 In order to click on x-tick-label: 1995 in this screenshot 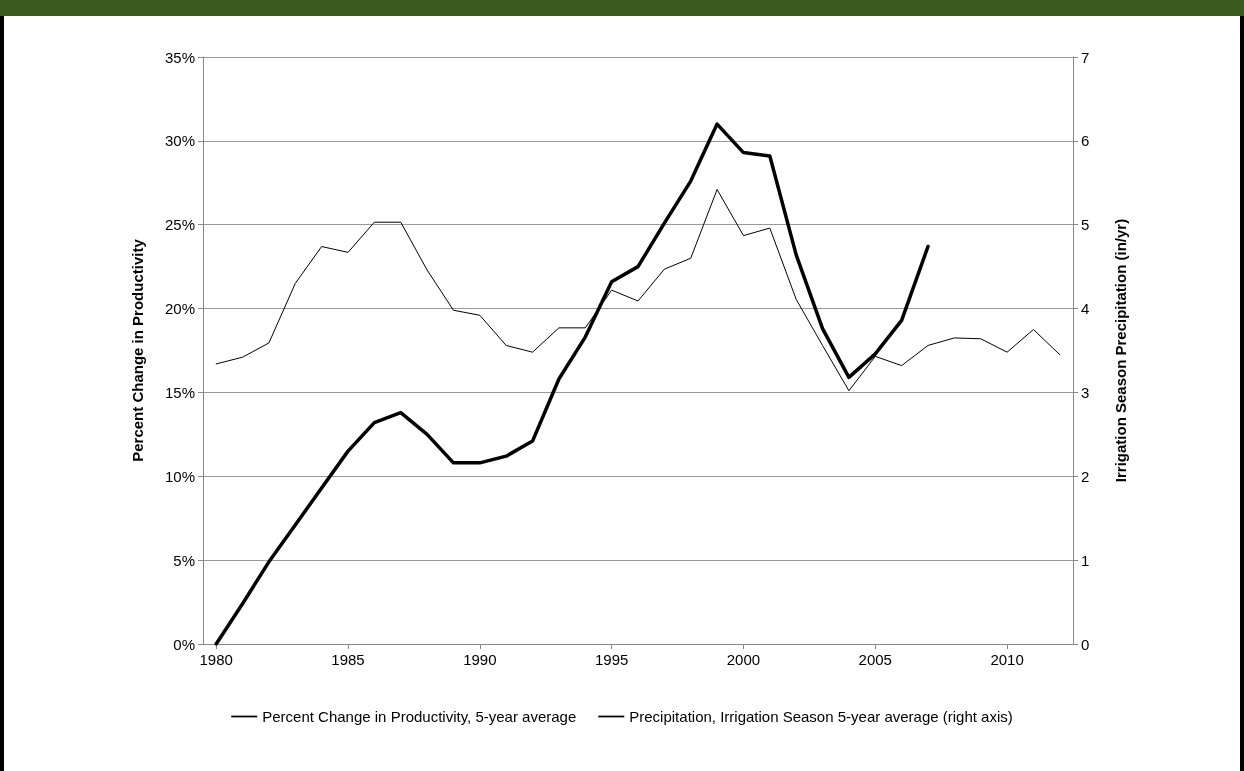, I will do `click(611, 659)`.